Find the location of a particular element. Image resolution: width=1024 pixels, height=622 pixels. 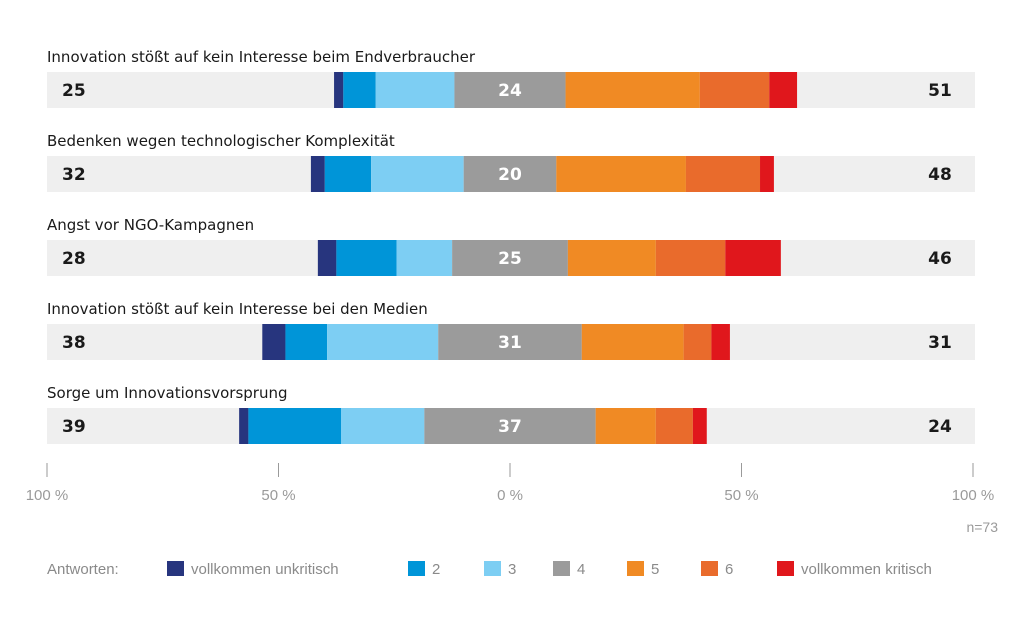

bar-segment-r4-s5 is located at coordinates (632, 342).